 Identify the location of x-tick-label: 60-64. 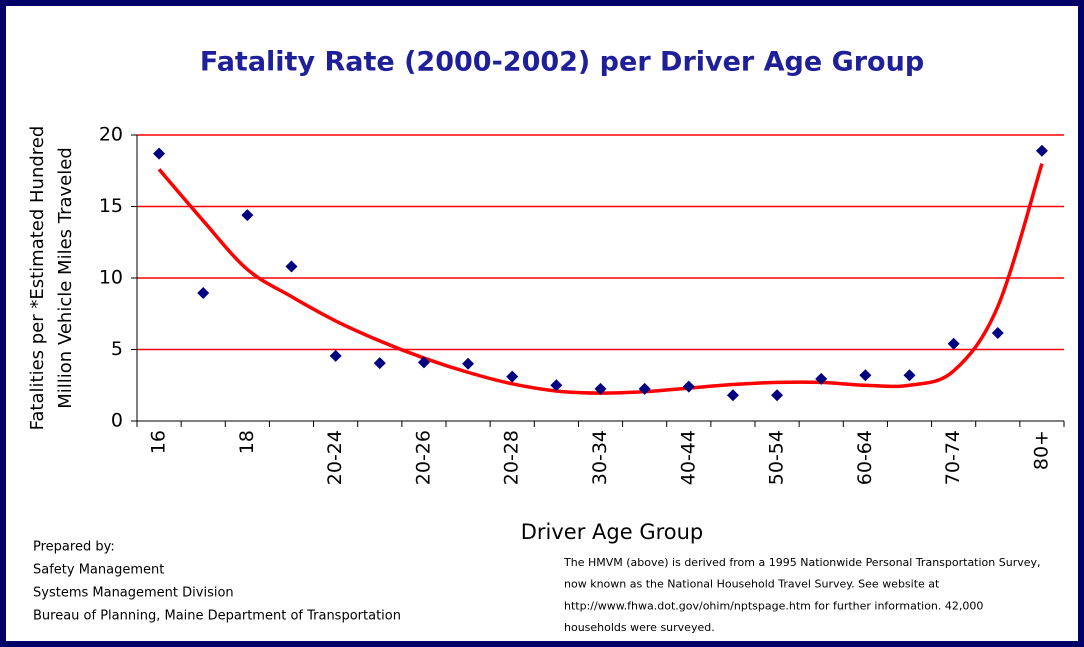
(865, 457).